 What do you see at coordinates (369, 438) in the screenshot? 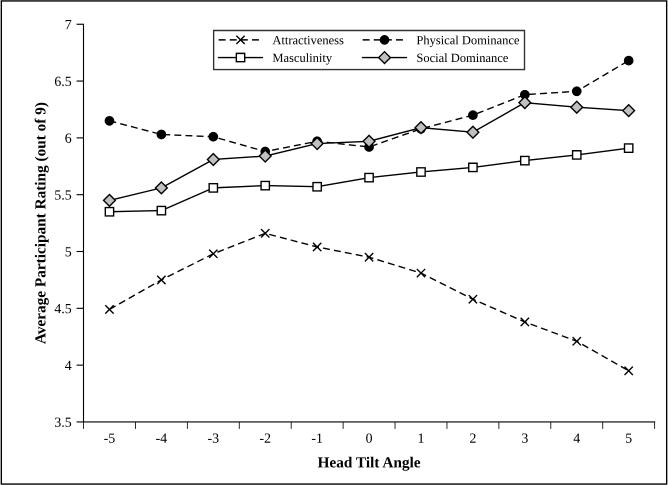
I see `x-tick-label: 0` at bounding box center [369, 438].